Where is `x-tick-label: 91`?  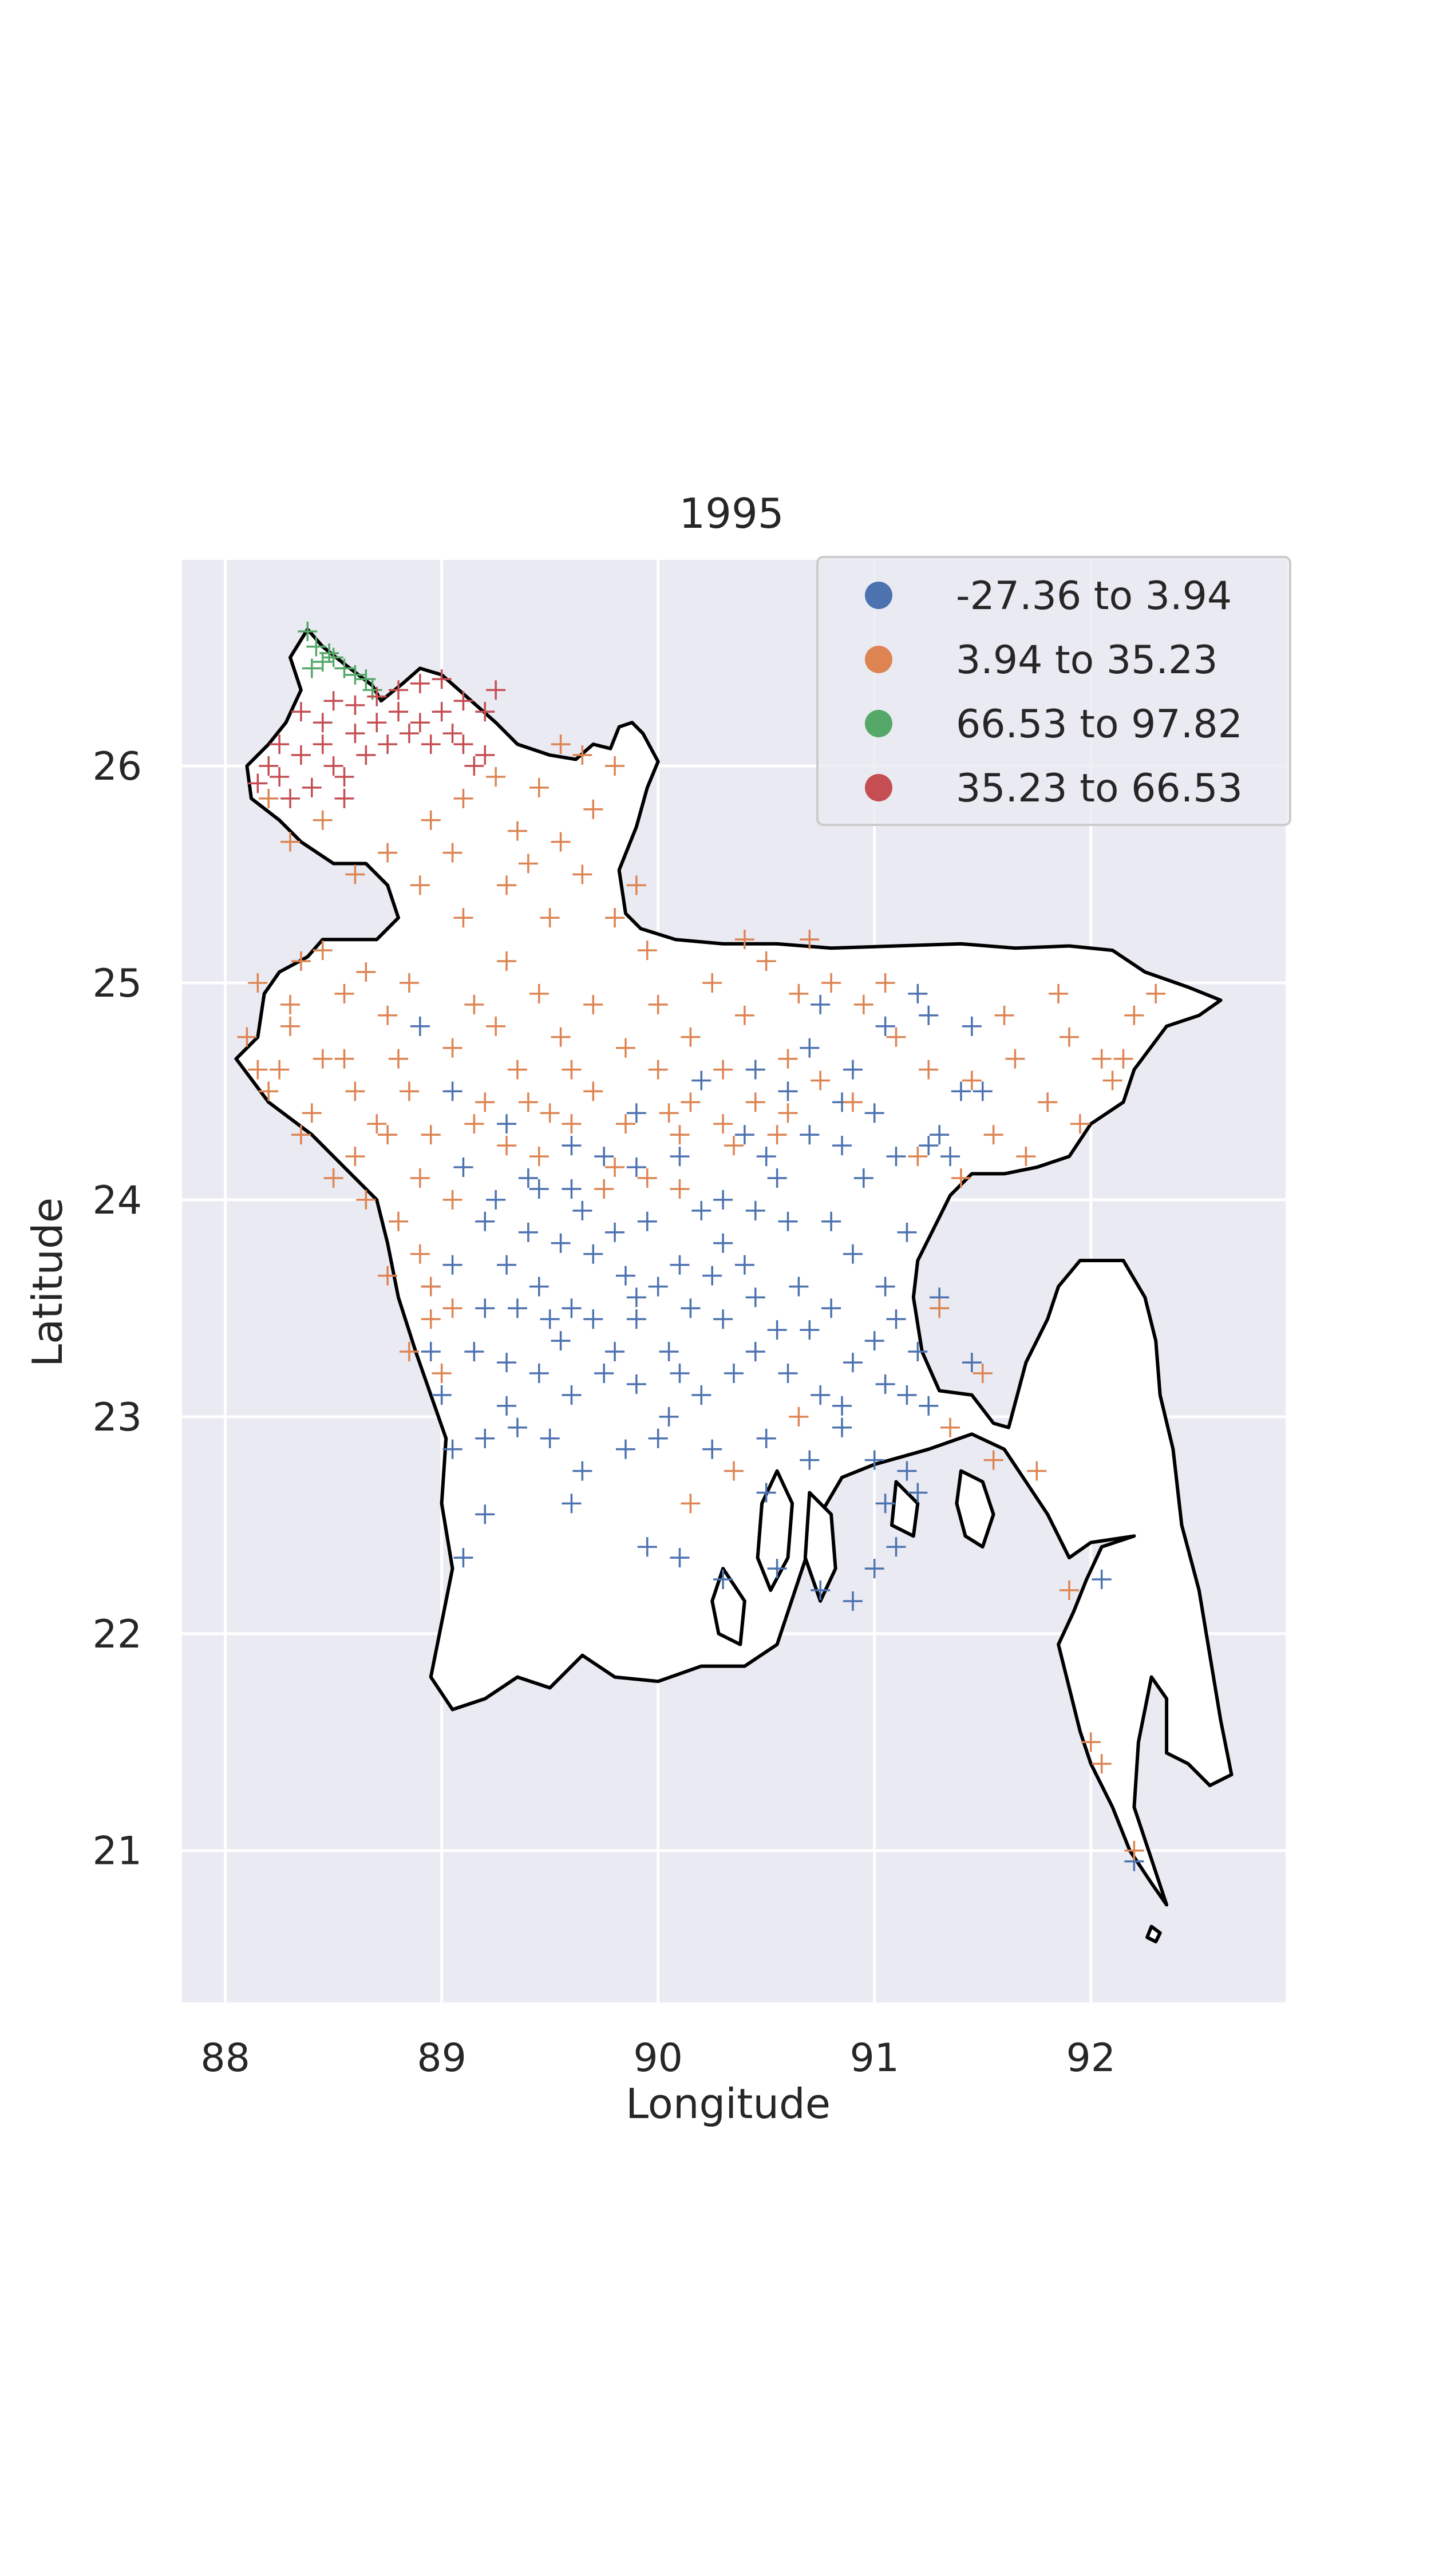 x-tick-label: 91 is located at coordinates (874, 2058).